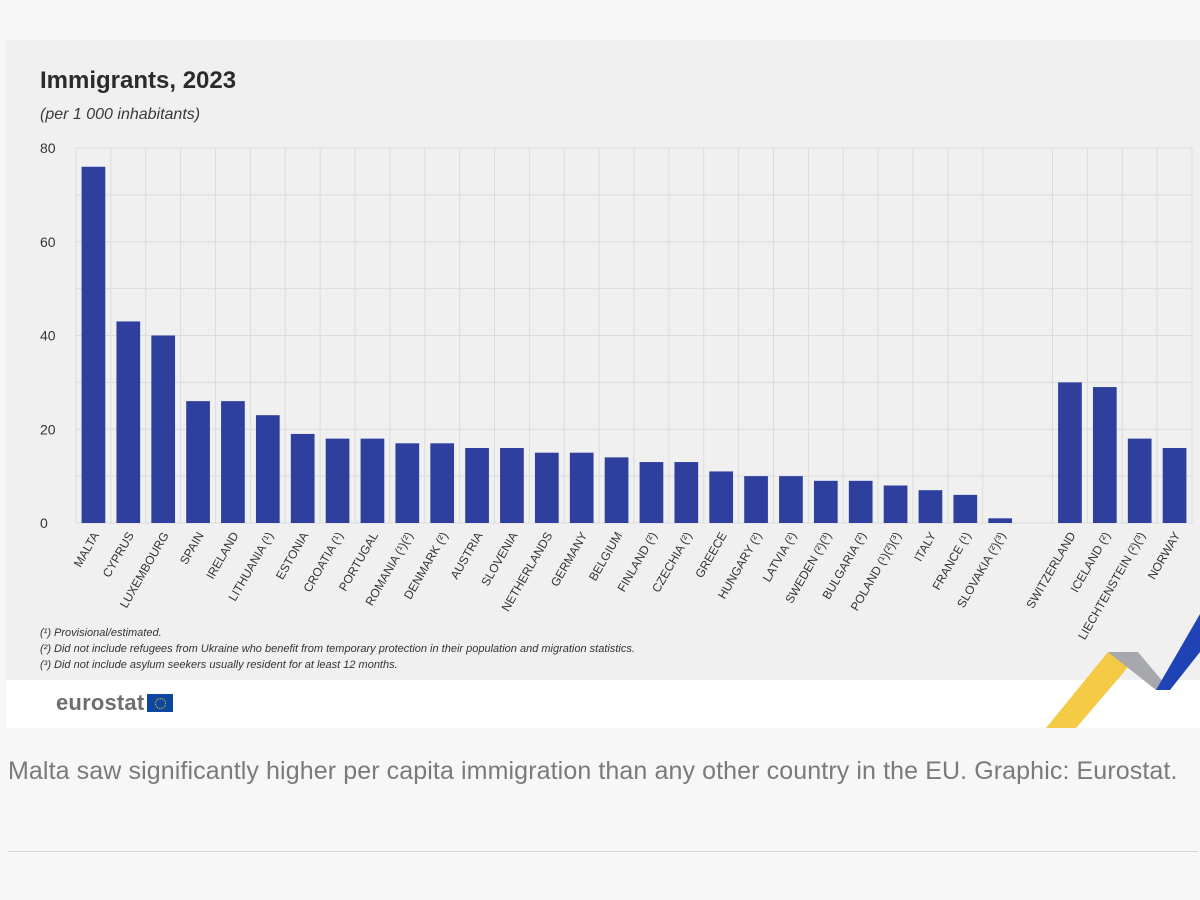 The width and height of the screenshot is (1200, 900). I want to click on y-tick-label: 20, so click(48, 429).